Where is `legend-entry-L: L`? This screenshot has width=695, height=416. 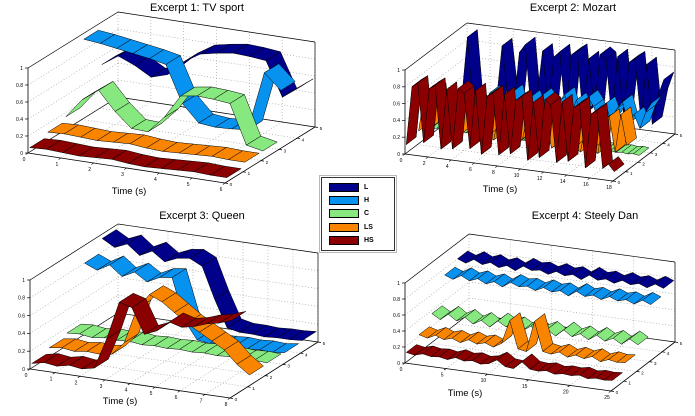 legend-entry-L: L is located at coordinates (358, 187).